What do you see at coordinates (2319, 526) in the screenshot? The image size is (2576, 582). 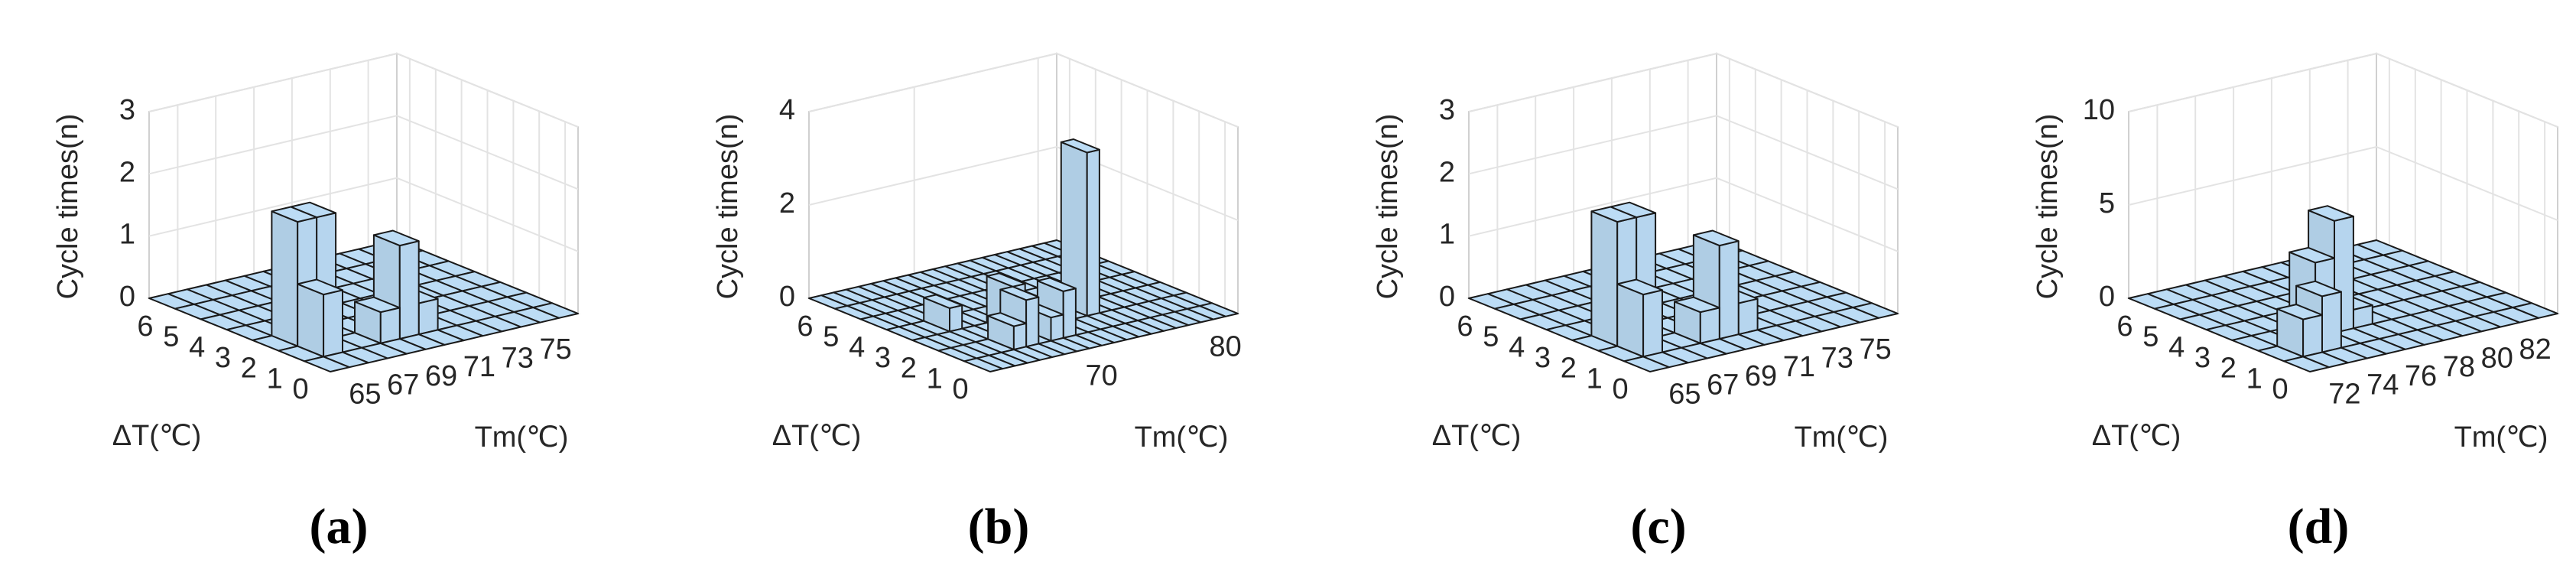 I see `panel-label: (d)` at bounding box center [2319, 526].